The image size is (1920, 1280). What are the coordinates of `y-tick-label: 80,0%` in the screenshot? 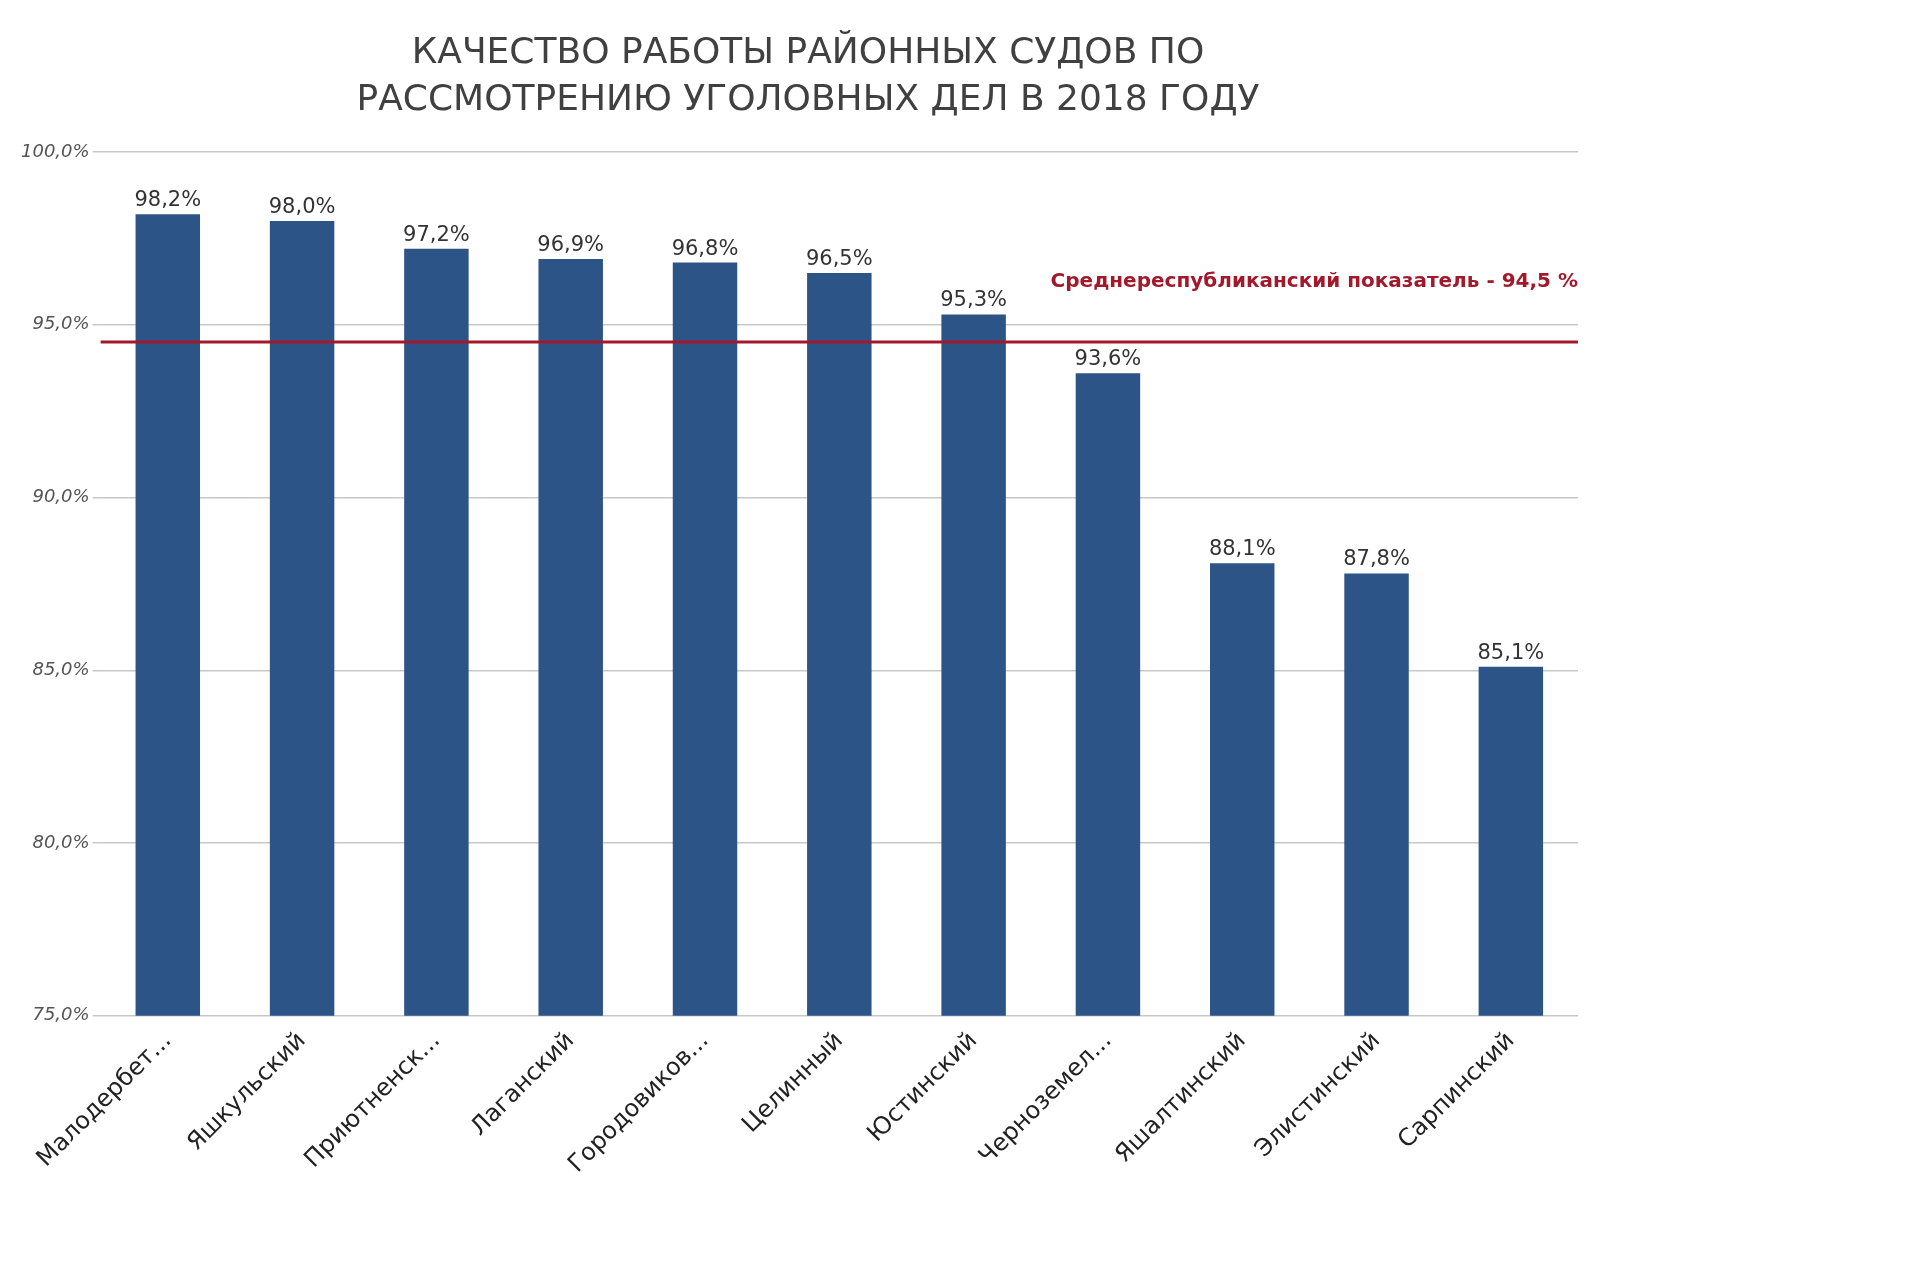 It's located at (61, 841).